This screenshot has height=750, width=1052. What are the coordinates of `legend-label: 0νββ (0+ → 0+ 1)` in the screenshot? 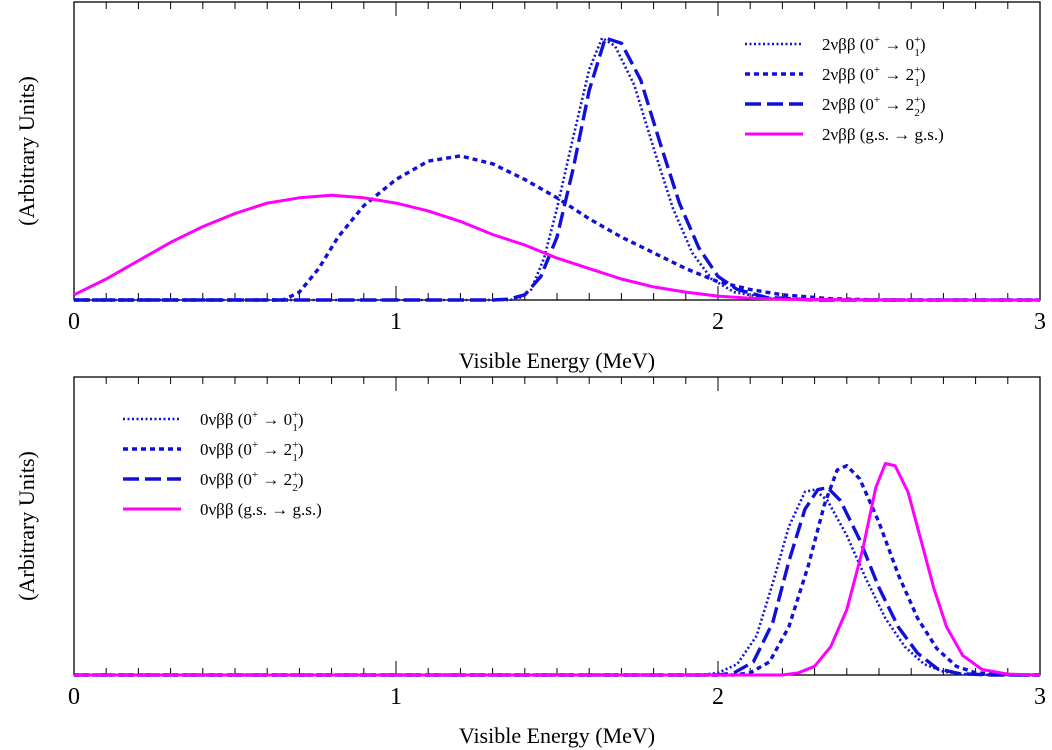 It's located at (252, 421).